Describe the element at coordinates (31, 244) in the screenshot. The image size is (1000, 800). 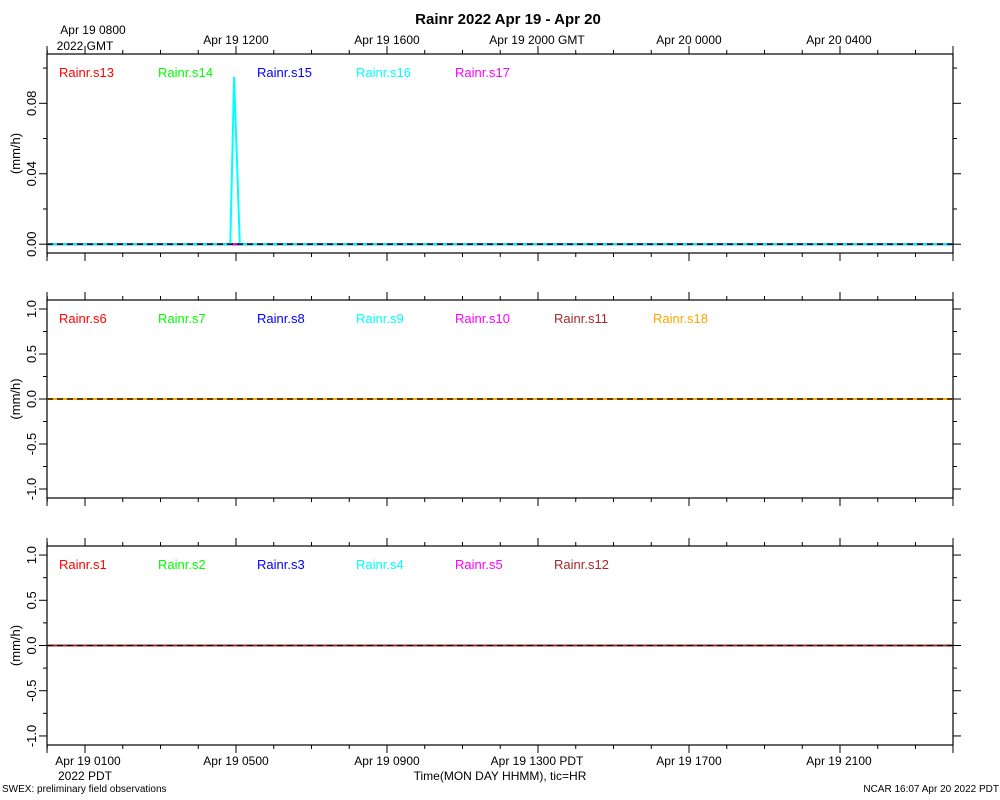
I see `y-tick-label: 0.00` at that location.